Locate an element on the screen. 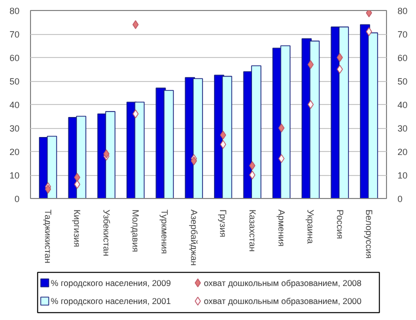  x-tick-label: Белоруссия is located at coordinates (369, 234).